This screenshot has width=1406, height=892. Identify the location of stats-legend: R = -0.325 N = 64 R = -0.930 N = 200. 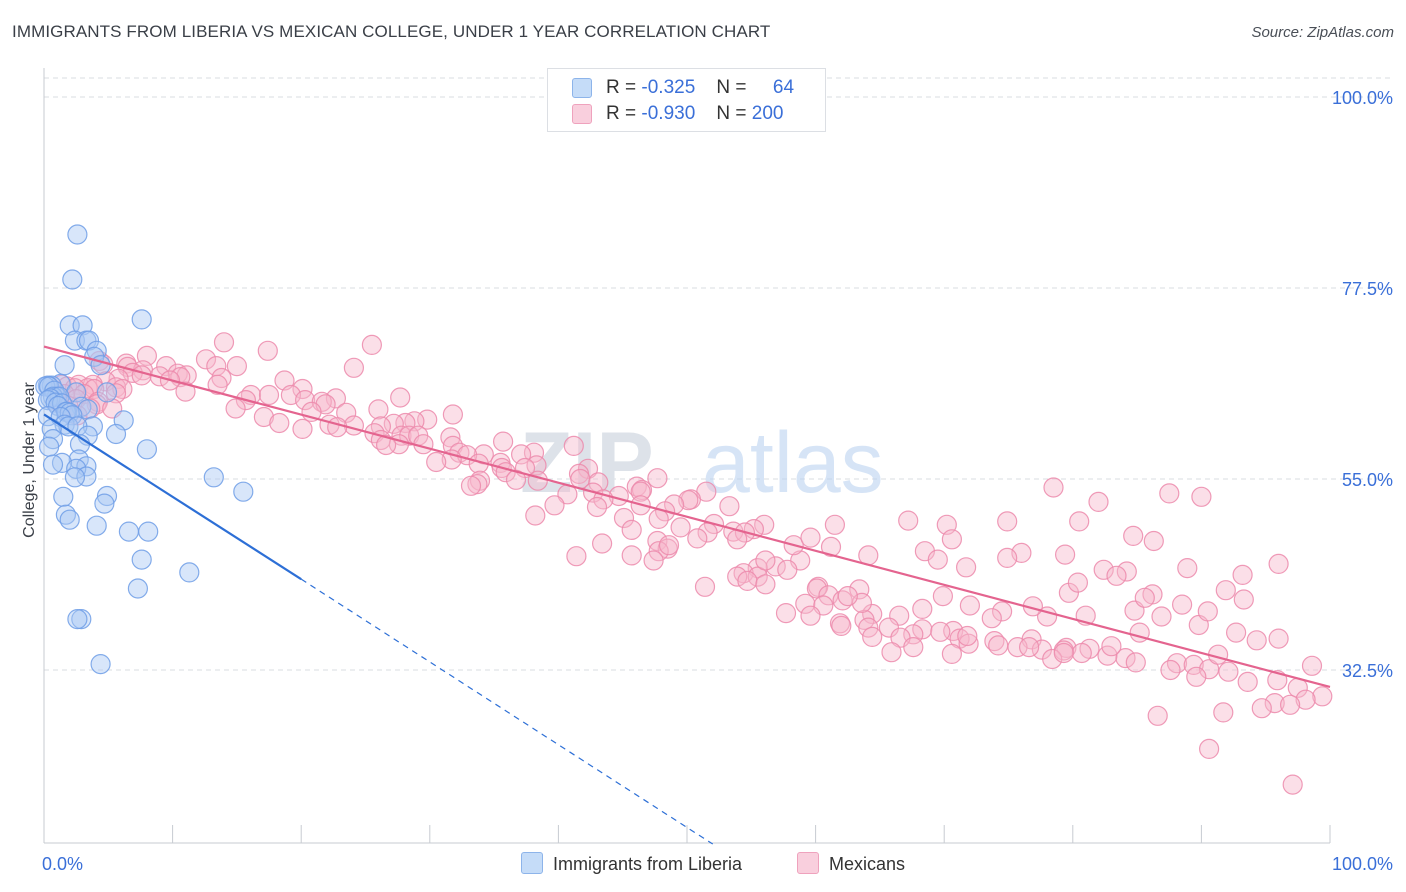
(686, 100).